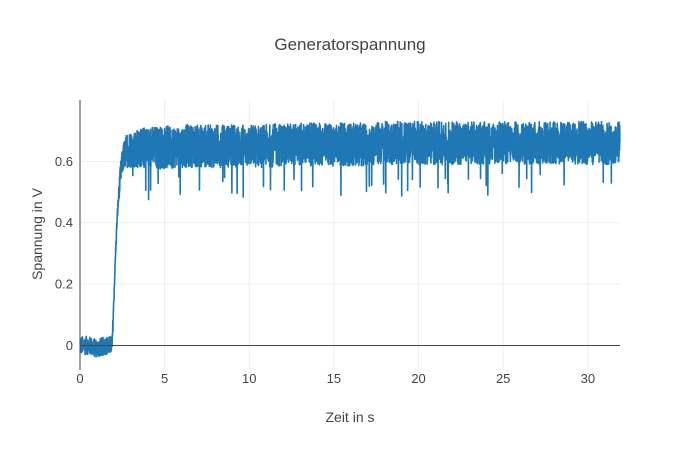 Image resolution: width=700 pixels, height=450 pixels. I want to click on y-axis-label: Spannung in V, so click(37, 233).